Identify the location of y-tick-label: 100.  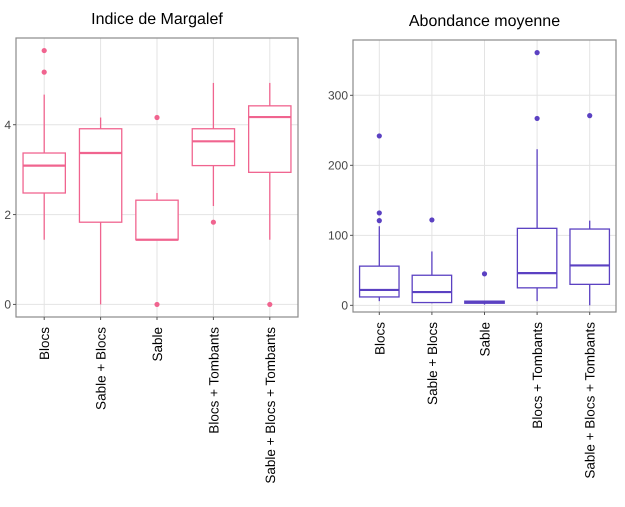
(338, 235).